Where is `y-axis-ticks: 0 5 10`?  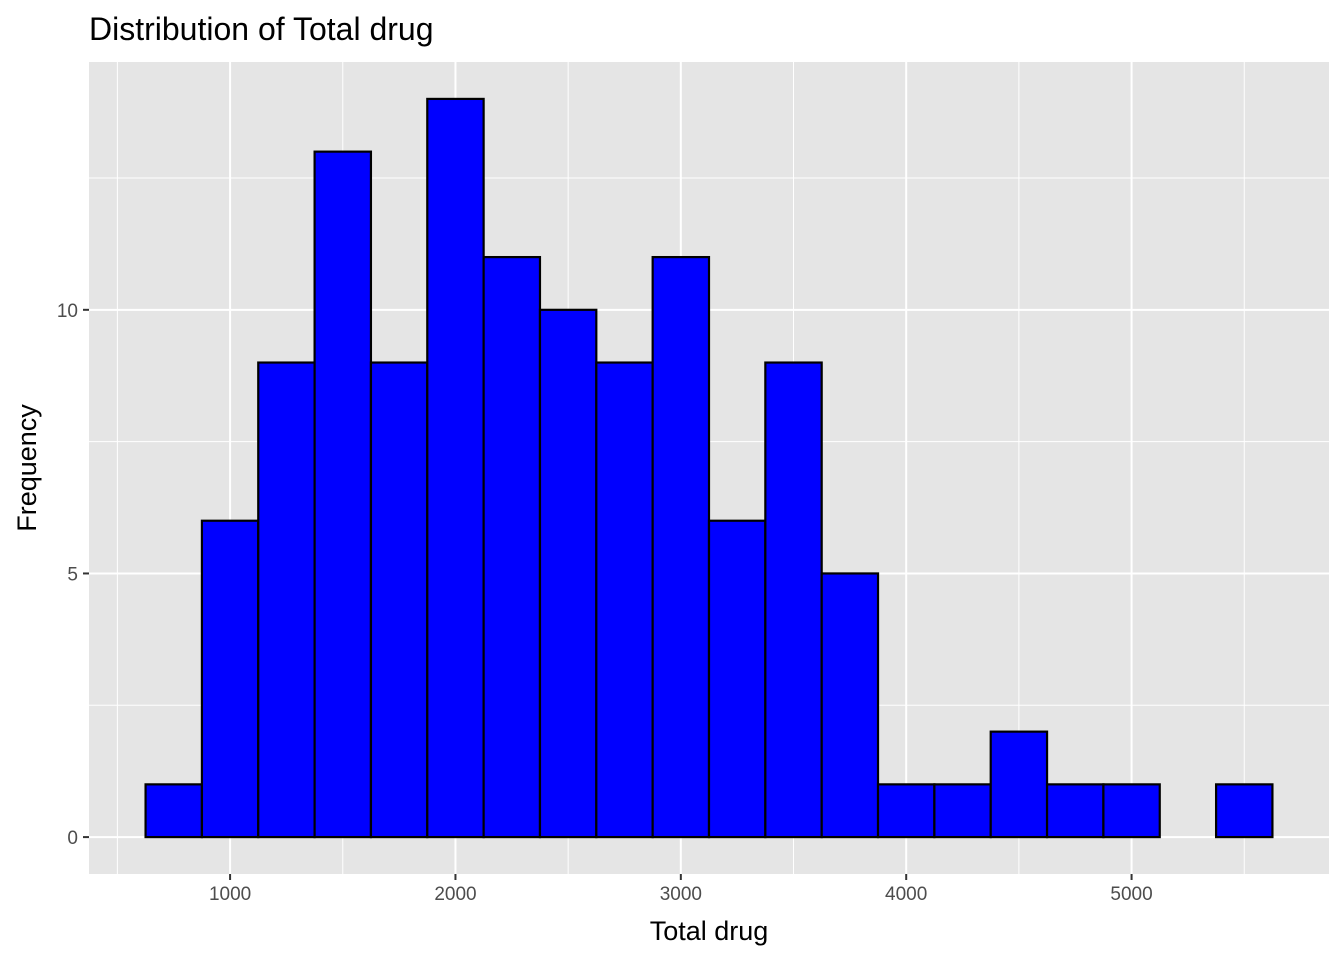 y-axis-ticks: 0 5 10 is located at coordinates (73, 575).